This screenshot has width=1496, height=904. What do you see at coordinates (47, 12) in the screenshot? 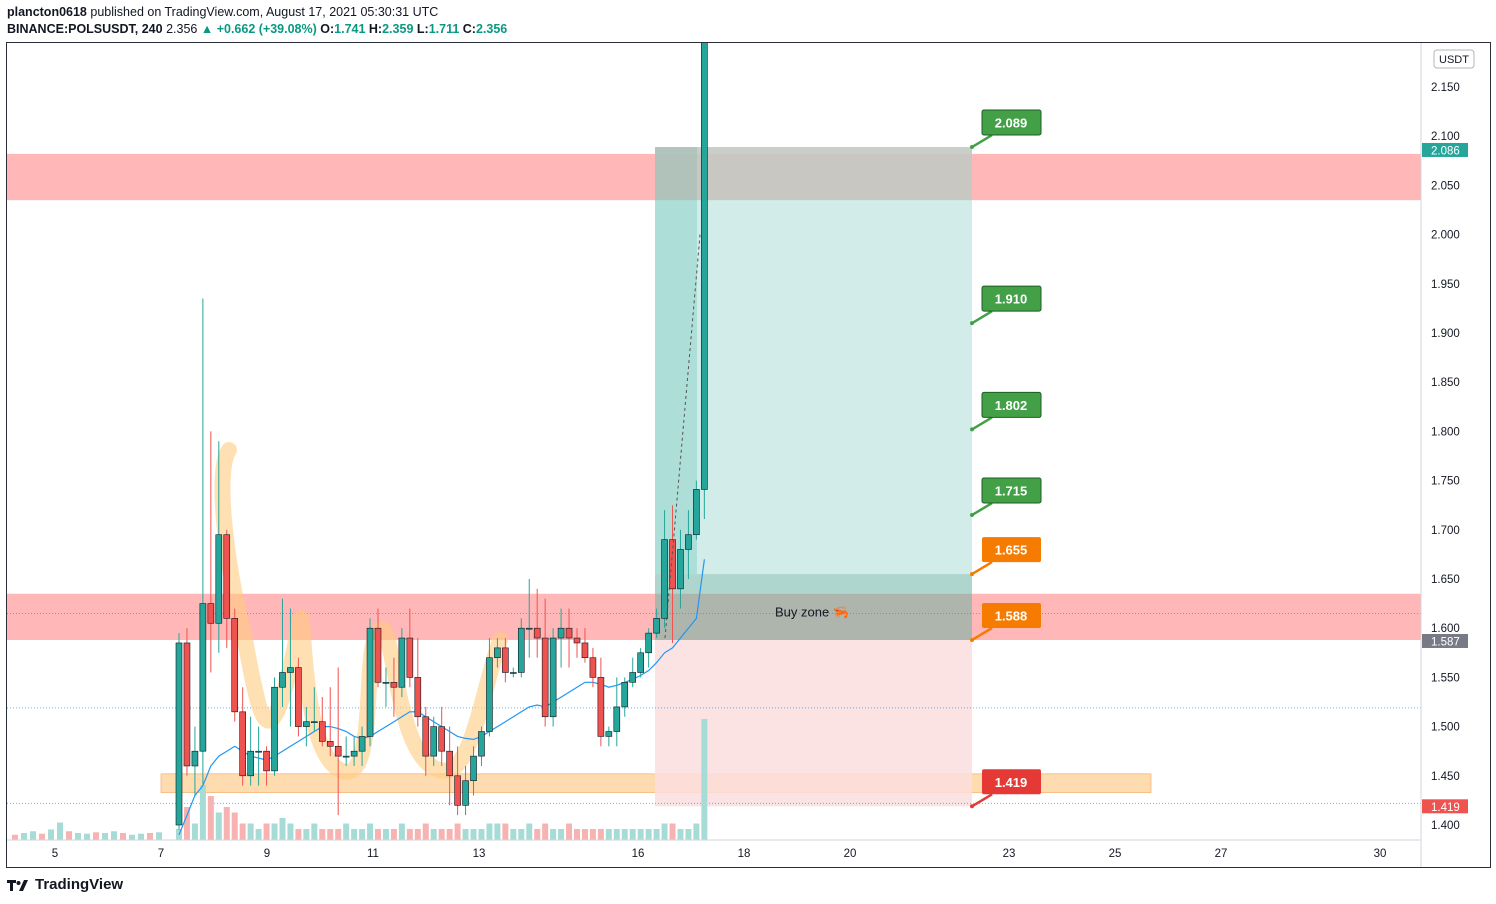
I see `publisher-name: plancton0618` at bounding box center [47, 12].